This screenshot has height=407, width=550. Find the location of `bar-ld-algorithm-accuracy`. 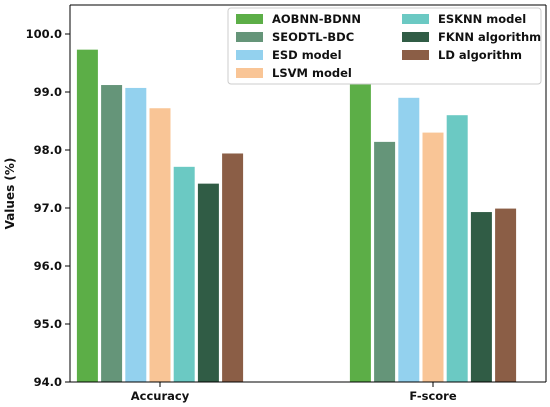

bar-ld-algorithm-accuracy is located at coordinates (233, 267).